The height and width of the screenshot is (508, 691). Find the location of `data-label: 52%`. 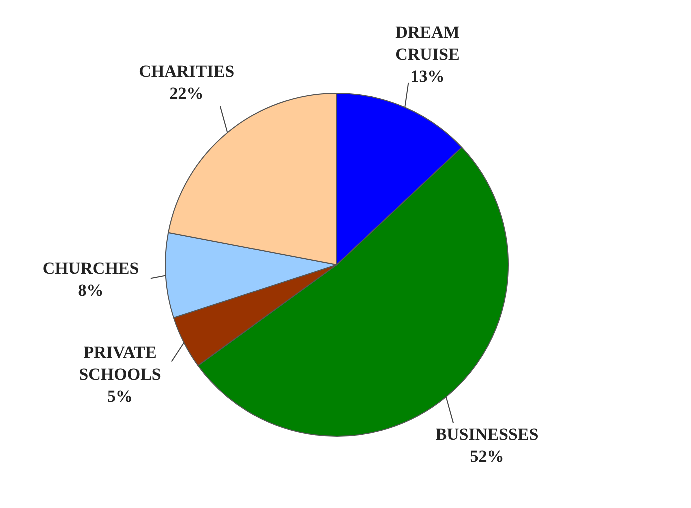

data-label: 52% is located at coordinates (487, 456).